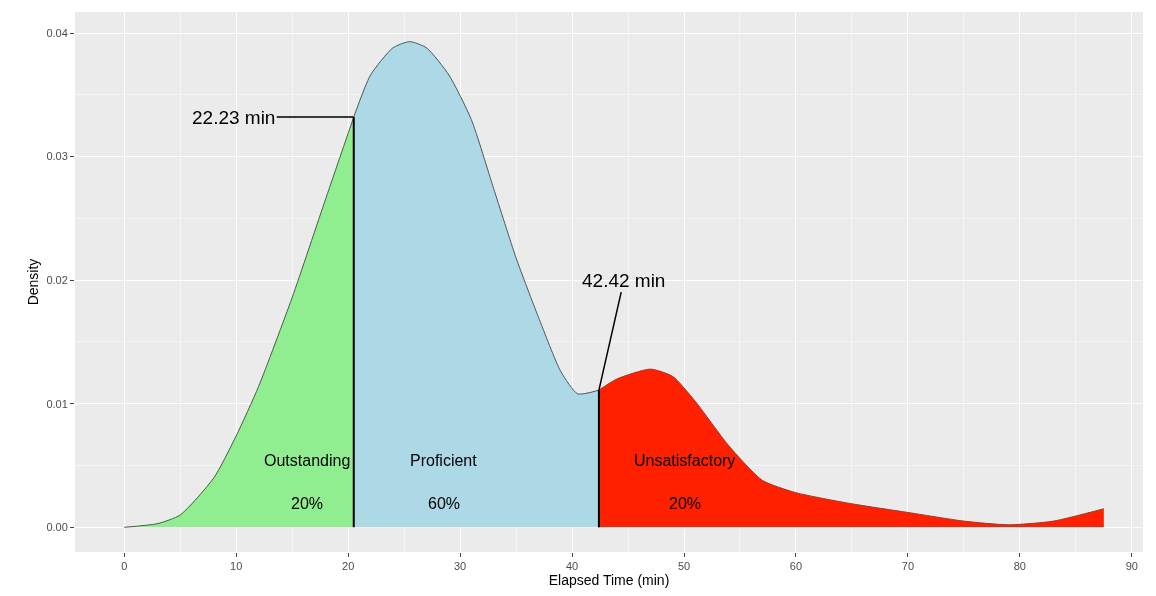 The height and width of the screenshot is (596, 1156). What do you see at coordinates (57, 280) in the screenshot?
I see `y-tick-label: 0.02` at bounding box center [57, 280].